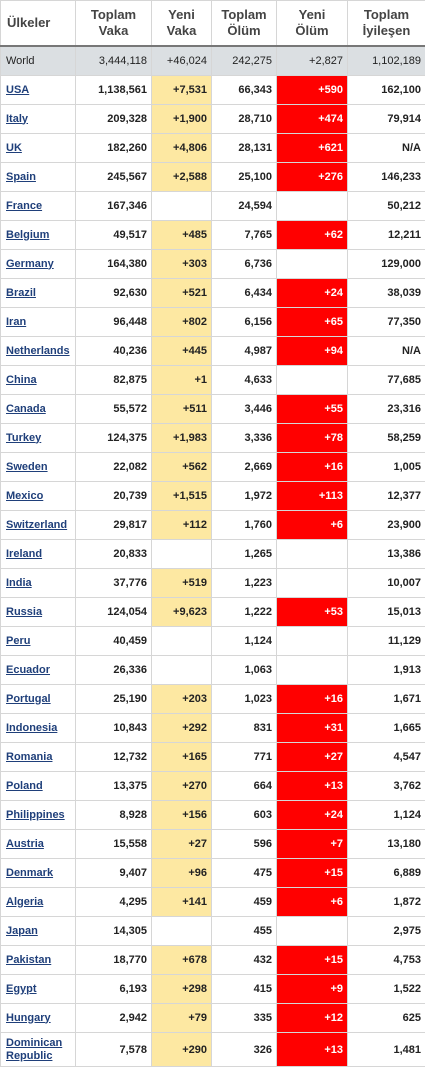  I want to click on country-cell: France, so click(38, 206).